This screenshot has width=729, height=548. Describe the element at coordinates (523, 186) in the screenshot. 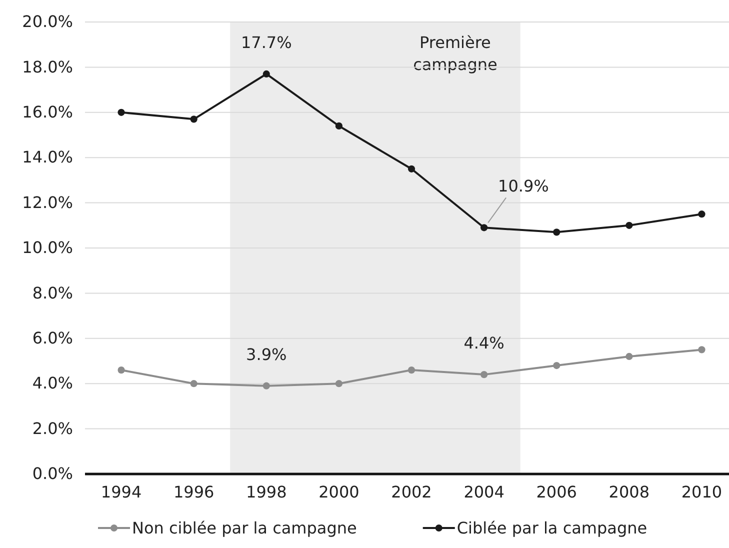

I see `data-label: 10.9%` at that location.